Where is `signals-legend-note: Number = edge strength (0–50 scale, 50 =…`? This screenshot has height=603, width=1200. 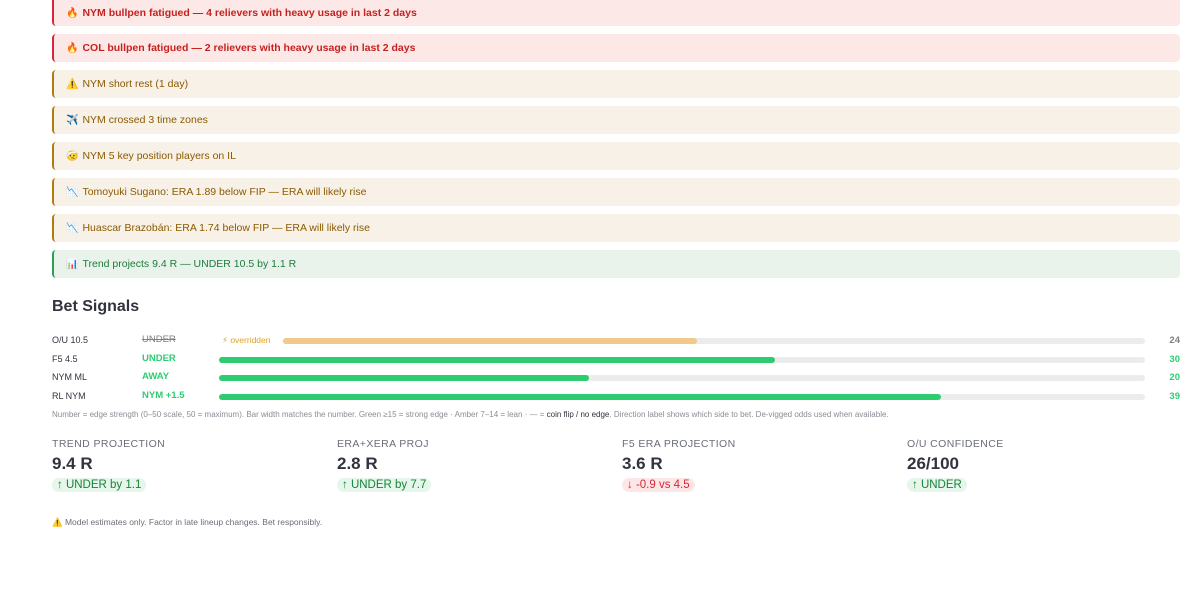 signals-legend-note: Number = edge strength (0–50 scale, 50 =… is located at coordinates (470, 414).